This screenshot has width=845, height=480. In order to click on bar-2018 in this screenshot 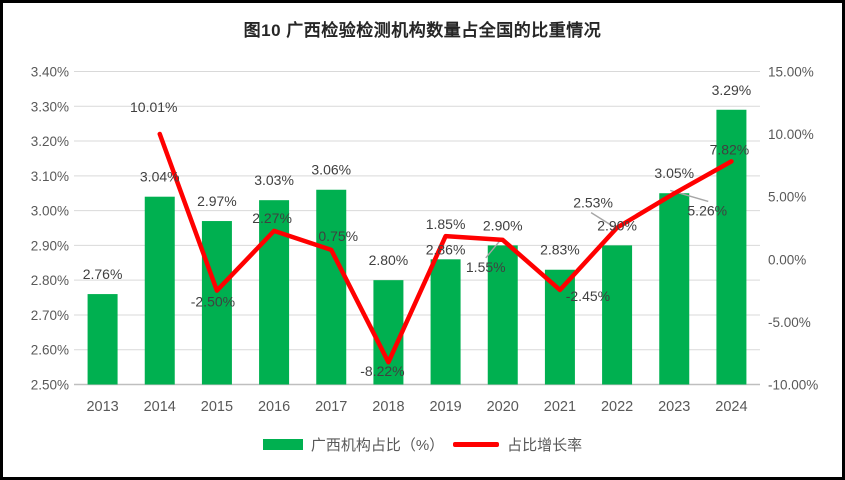, I will do `click(388, 332)`.